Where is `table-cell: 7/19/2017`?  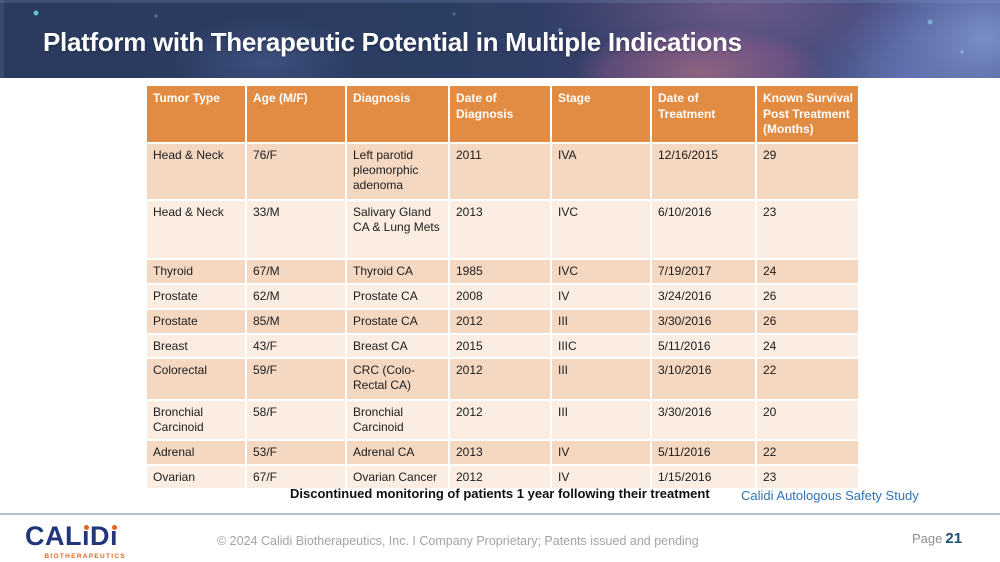 table-cell: 7/19/2017 is located at coordinates (703, 271).